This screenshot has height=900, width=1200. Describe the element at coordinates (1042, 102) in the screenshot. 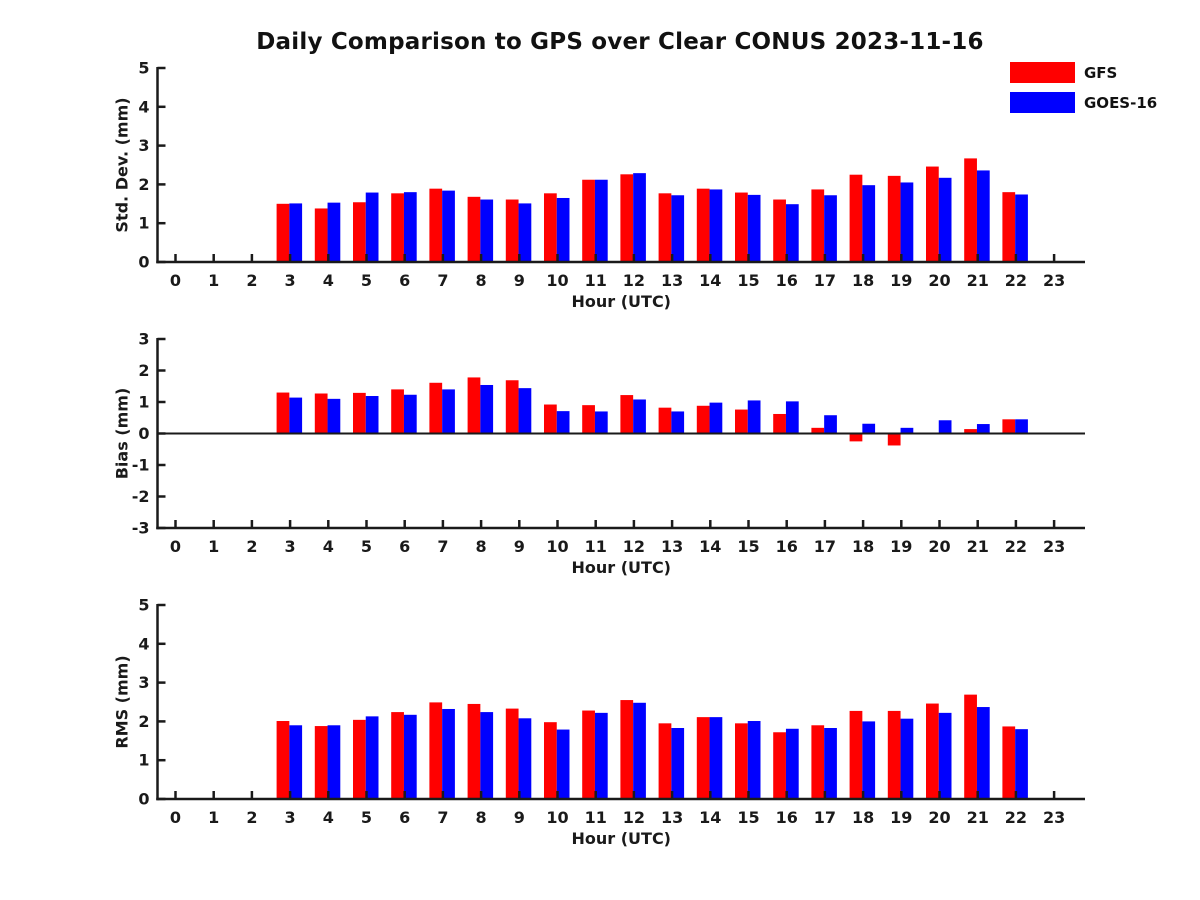

I see `legend-swatch-goes16-icon` at that location.